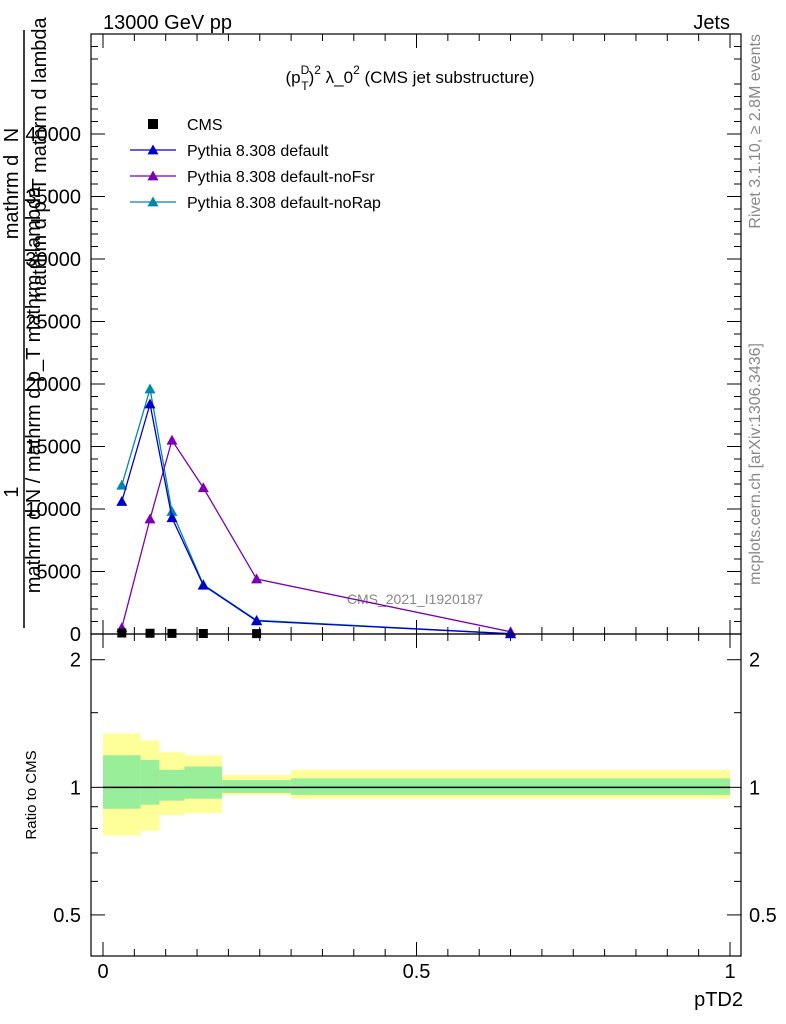  Describe the element at coordinates (167, 23) in the screenshot. I see `header-left: 13000 GeV pp` at that location.